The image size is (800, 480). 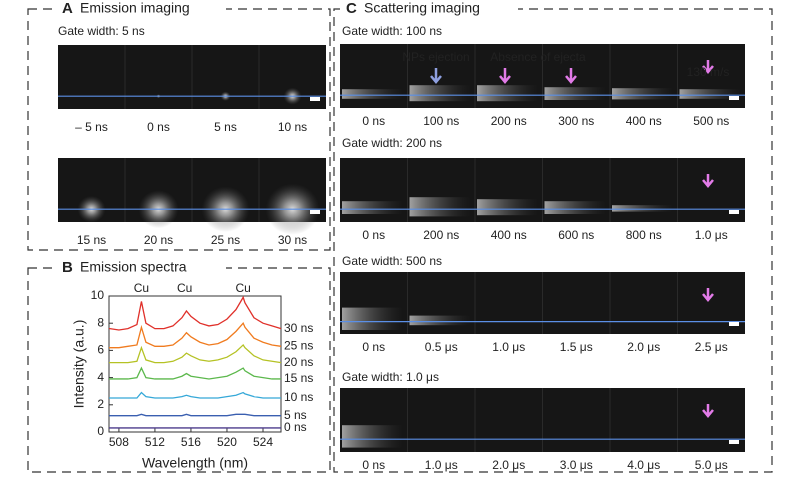 What do you see at coordinates (119, 442) in the screenshot?
I see `x-tick-label: 508` at bounding box center [119, 442].